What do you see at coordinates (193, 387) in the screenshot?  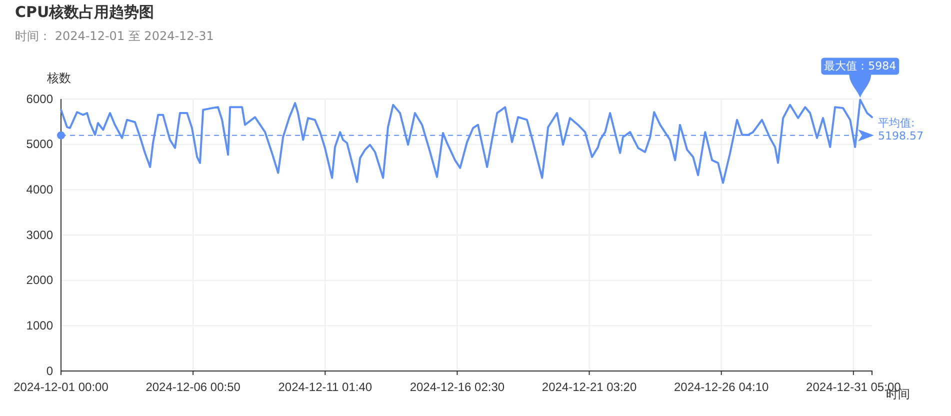 I see `x-tick-label: 2024-12-06 00:50` at bounding box center [193, 387].